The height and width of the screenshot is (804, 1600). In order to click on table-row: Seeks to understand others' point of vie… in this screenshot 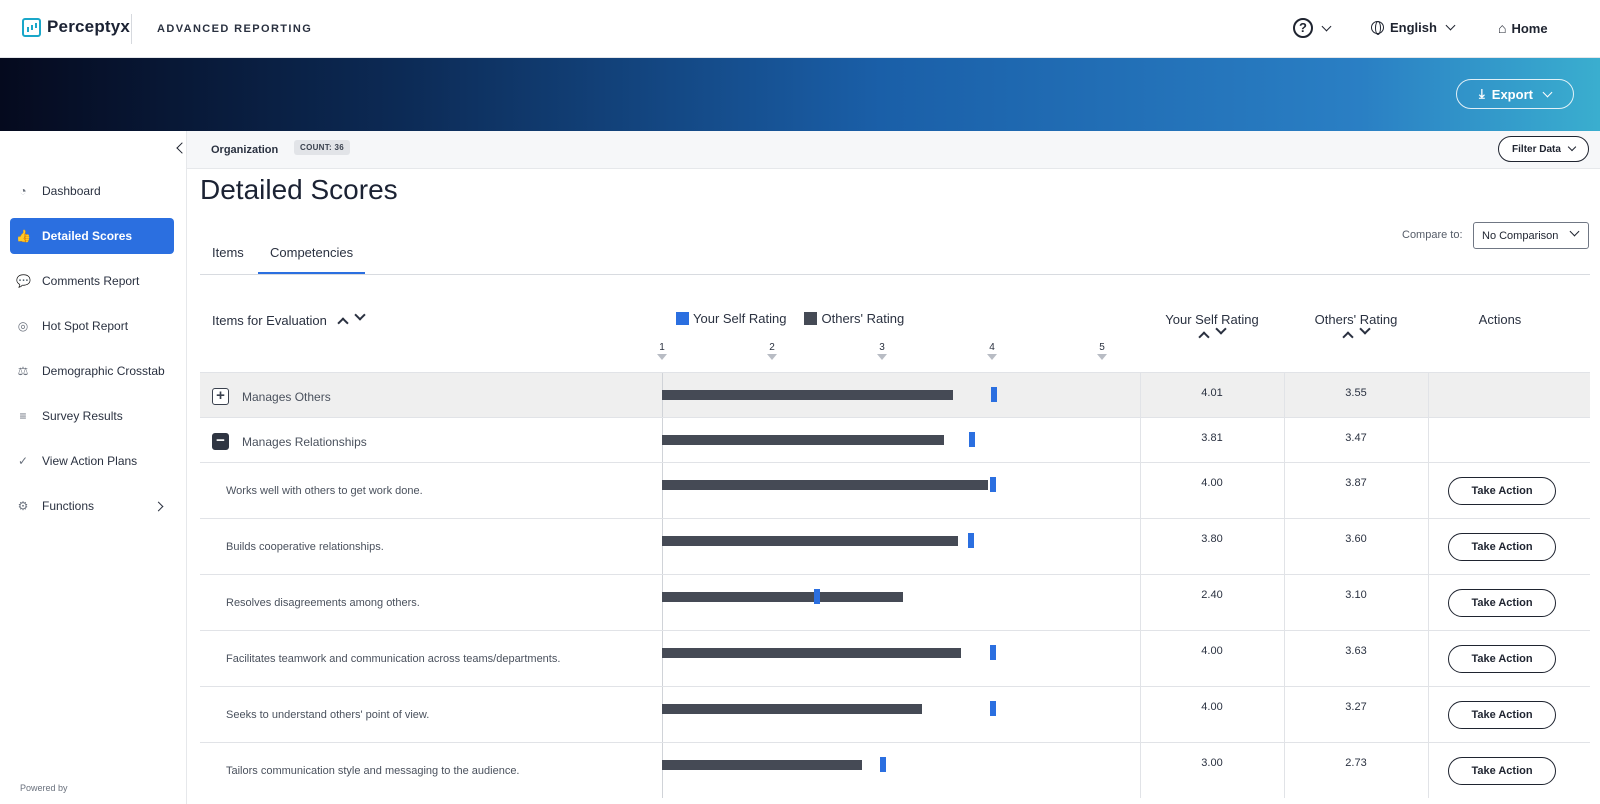, I will do `click(895, 714)`.